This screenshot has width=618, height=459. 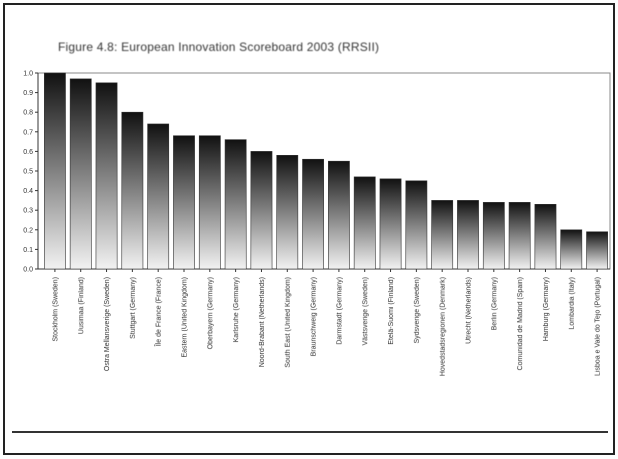 I want to click on x-tick-label: Sydsverige (Sweden), so click(x=417, y=310).